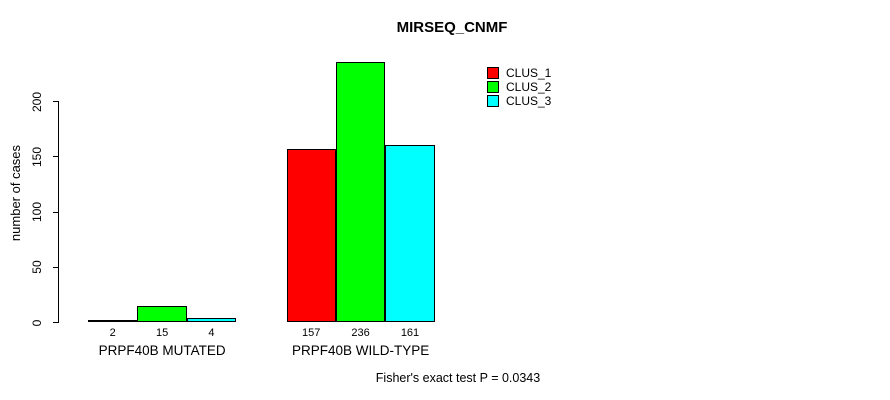 The width and height of the screenshot is (890, 400). I want to click on y-tick-label: 150, so click(37, 156).